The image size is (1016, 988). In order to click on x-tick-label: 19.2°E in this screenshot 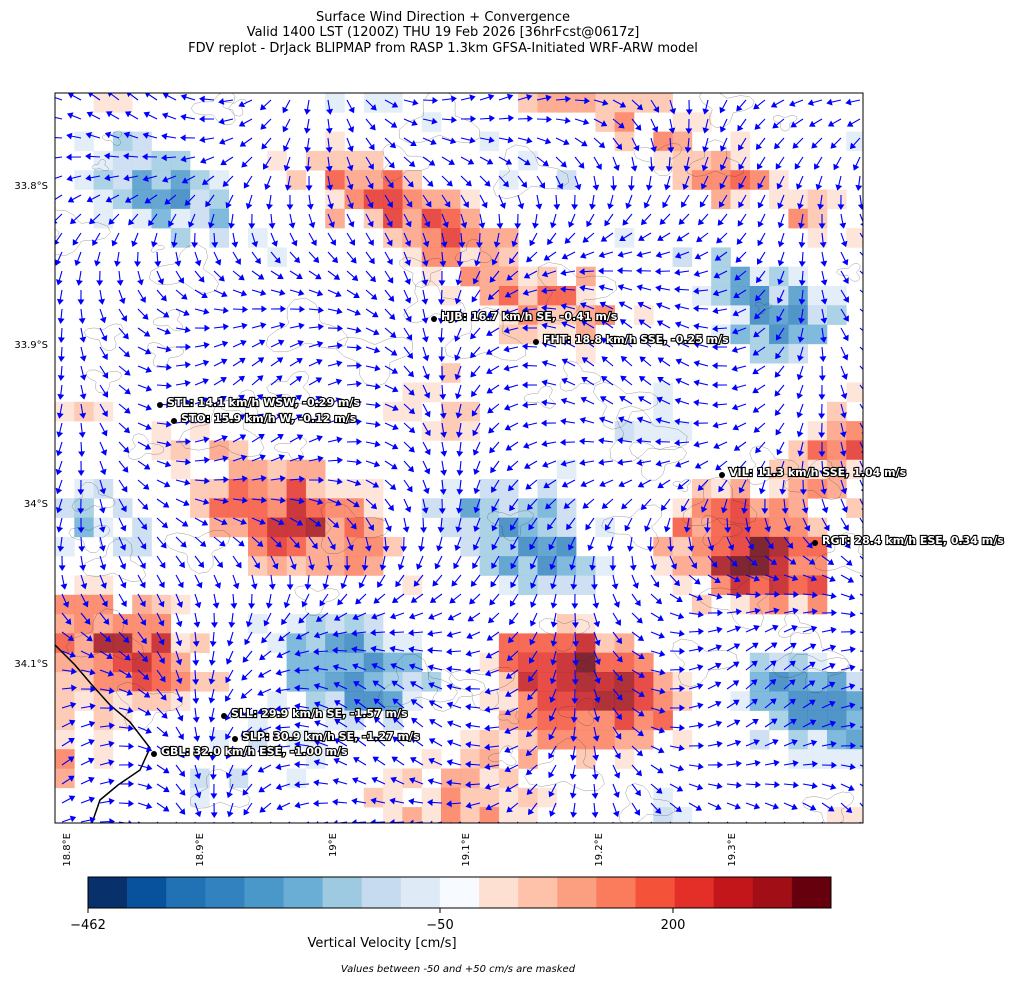, I will do `click(599, 850)`.